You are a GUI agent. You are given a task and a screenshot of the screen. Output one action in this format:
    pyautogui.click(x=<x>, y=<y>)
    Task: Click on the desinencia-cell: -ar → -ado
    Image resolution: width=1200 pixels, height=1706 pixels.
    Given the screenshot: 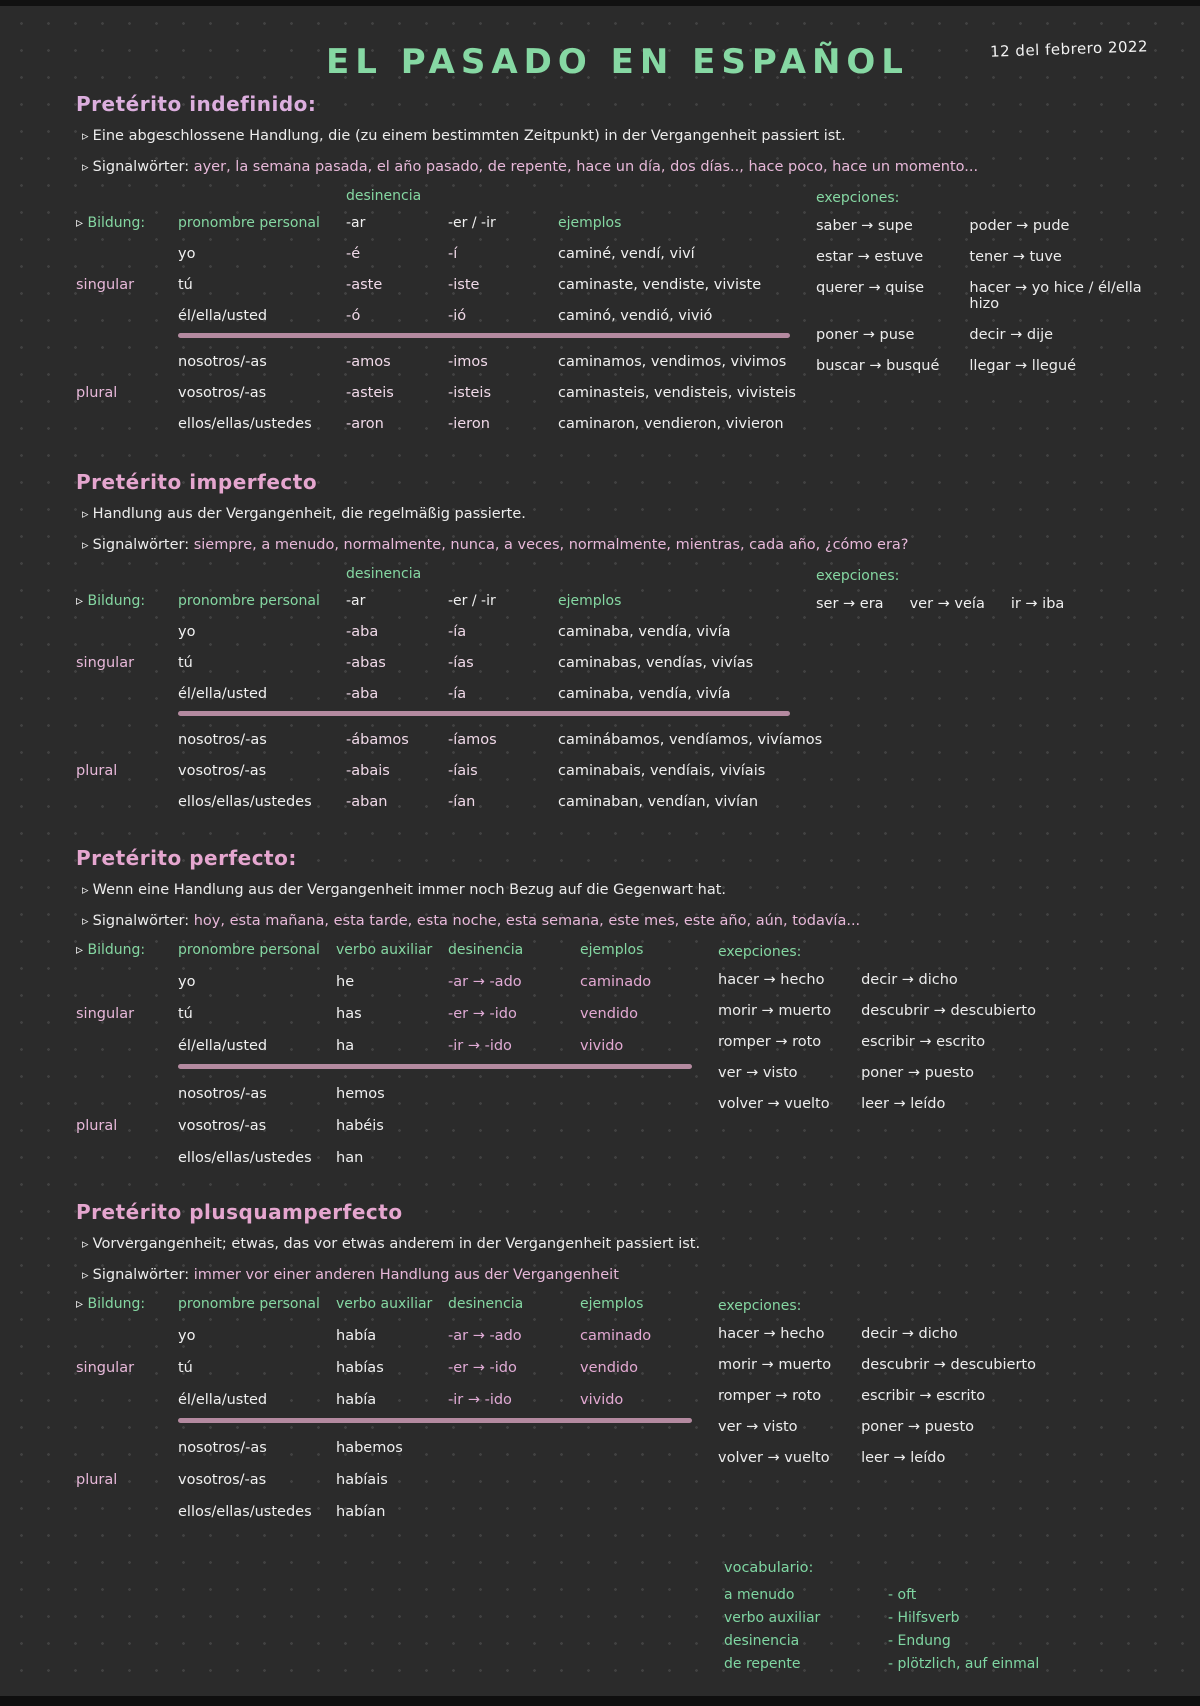 What is the action you would take?
    pyautogui.click(x=485, y=1336)
    